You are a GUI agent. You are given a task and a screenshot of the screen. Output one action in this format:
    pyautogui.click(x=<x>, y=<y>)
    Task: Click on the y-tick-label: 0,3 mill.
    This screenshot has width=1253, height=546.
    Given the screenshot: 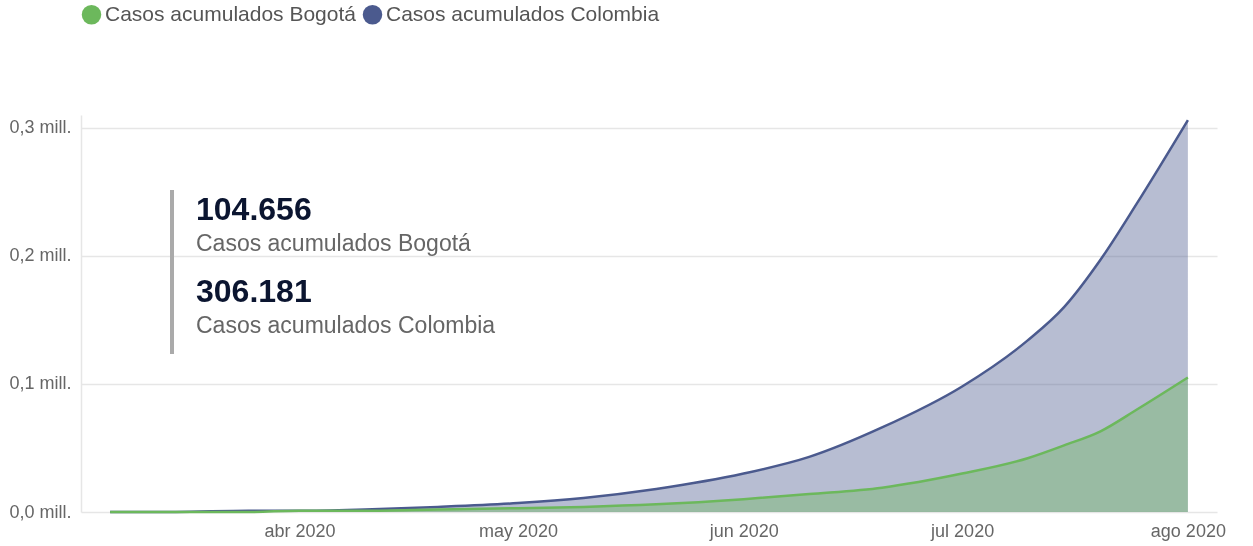 What is the action you would take?
    pyautogui.click(x=40, y=127)
    